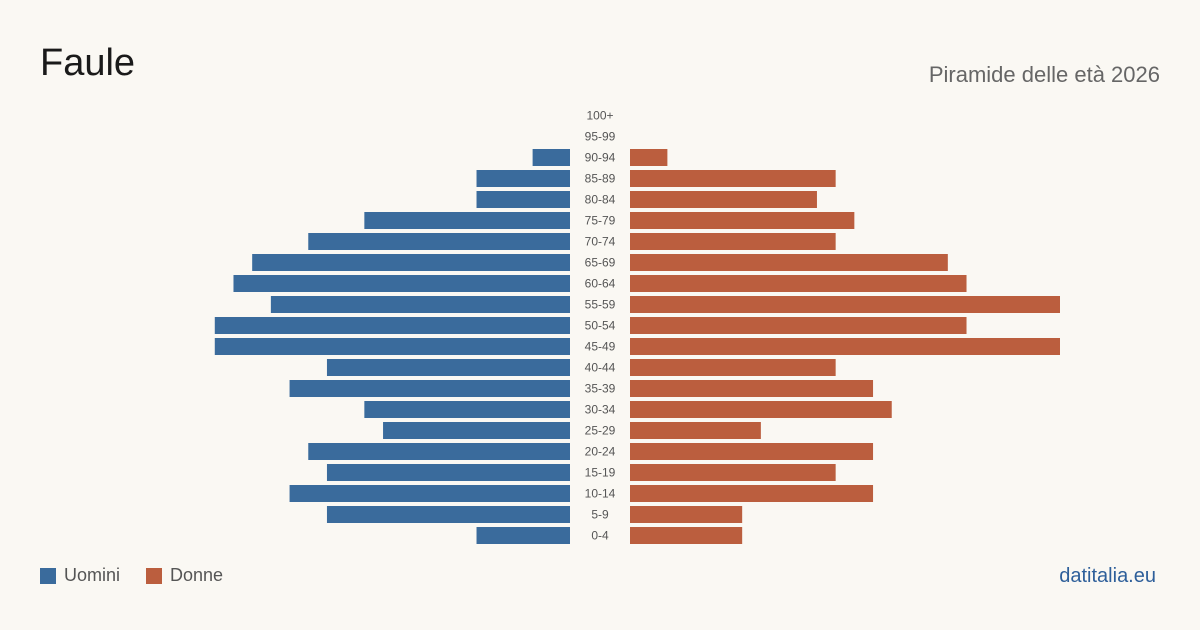 This screenshot has height=630, width=1200. I want to click on age-label-30-34: 30-34, so click(600, 410).